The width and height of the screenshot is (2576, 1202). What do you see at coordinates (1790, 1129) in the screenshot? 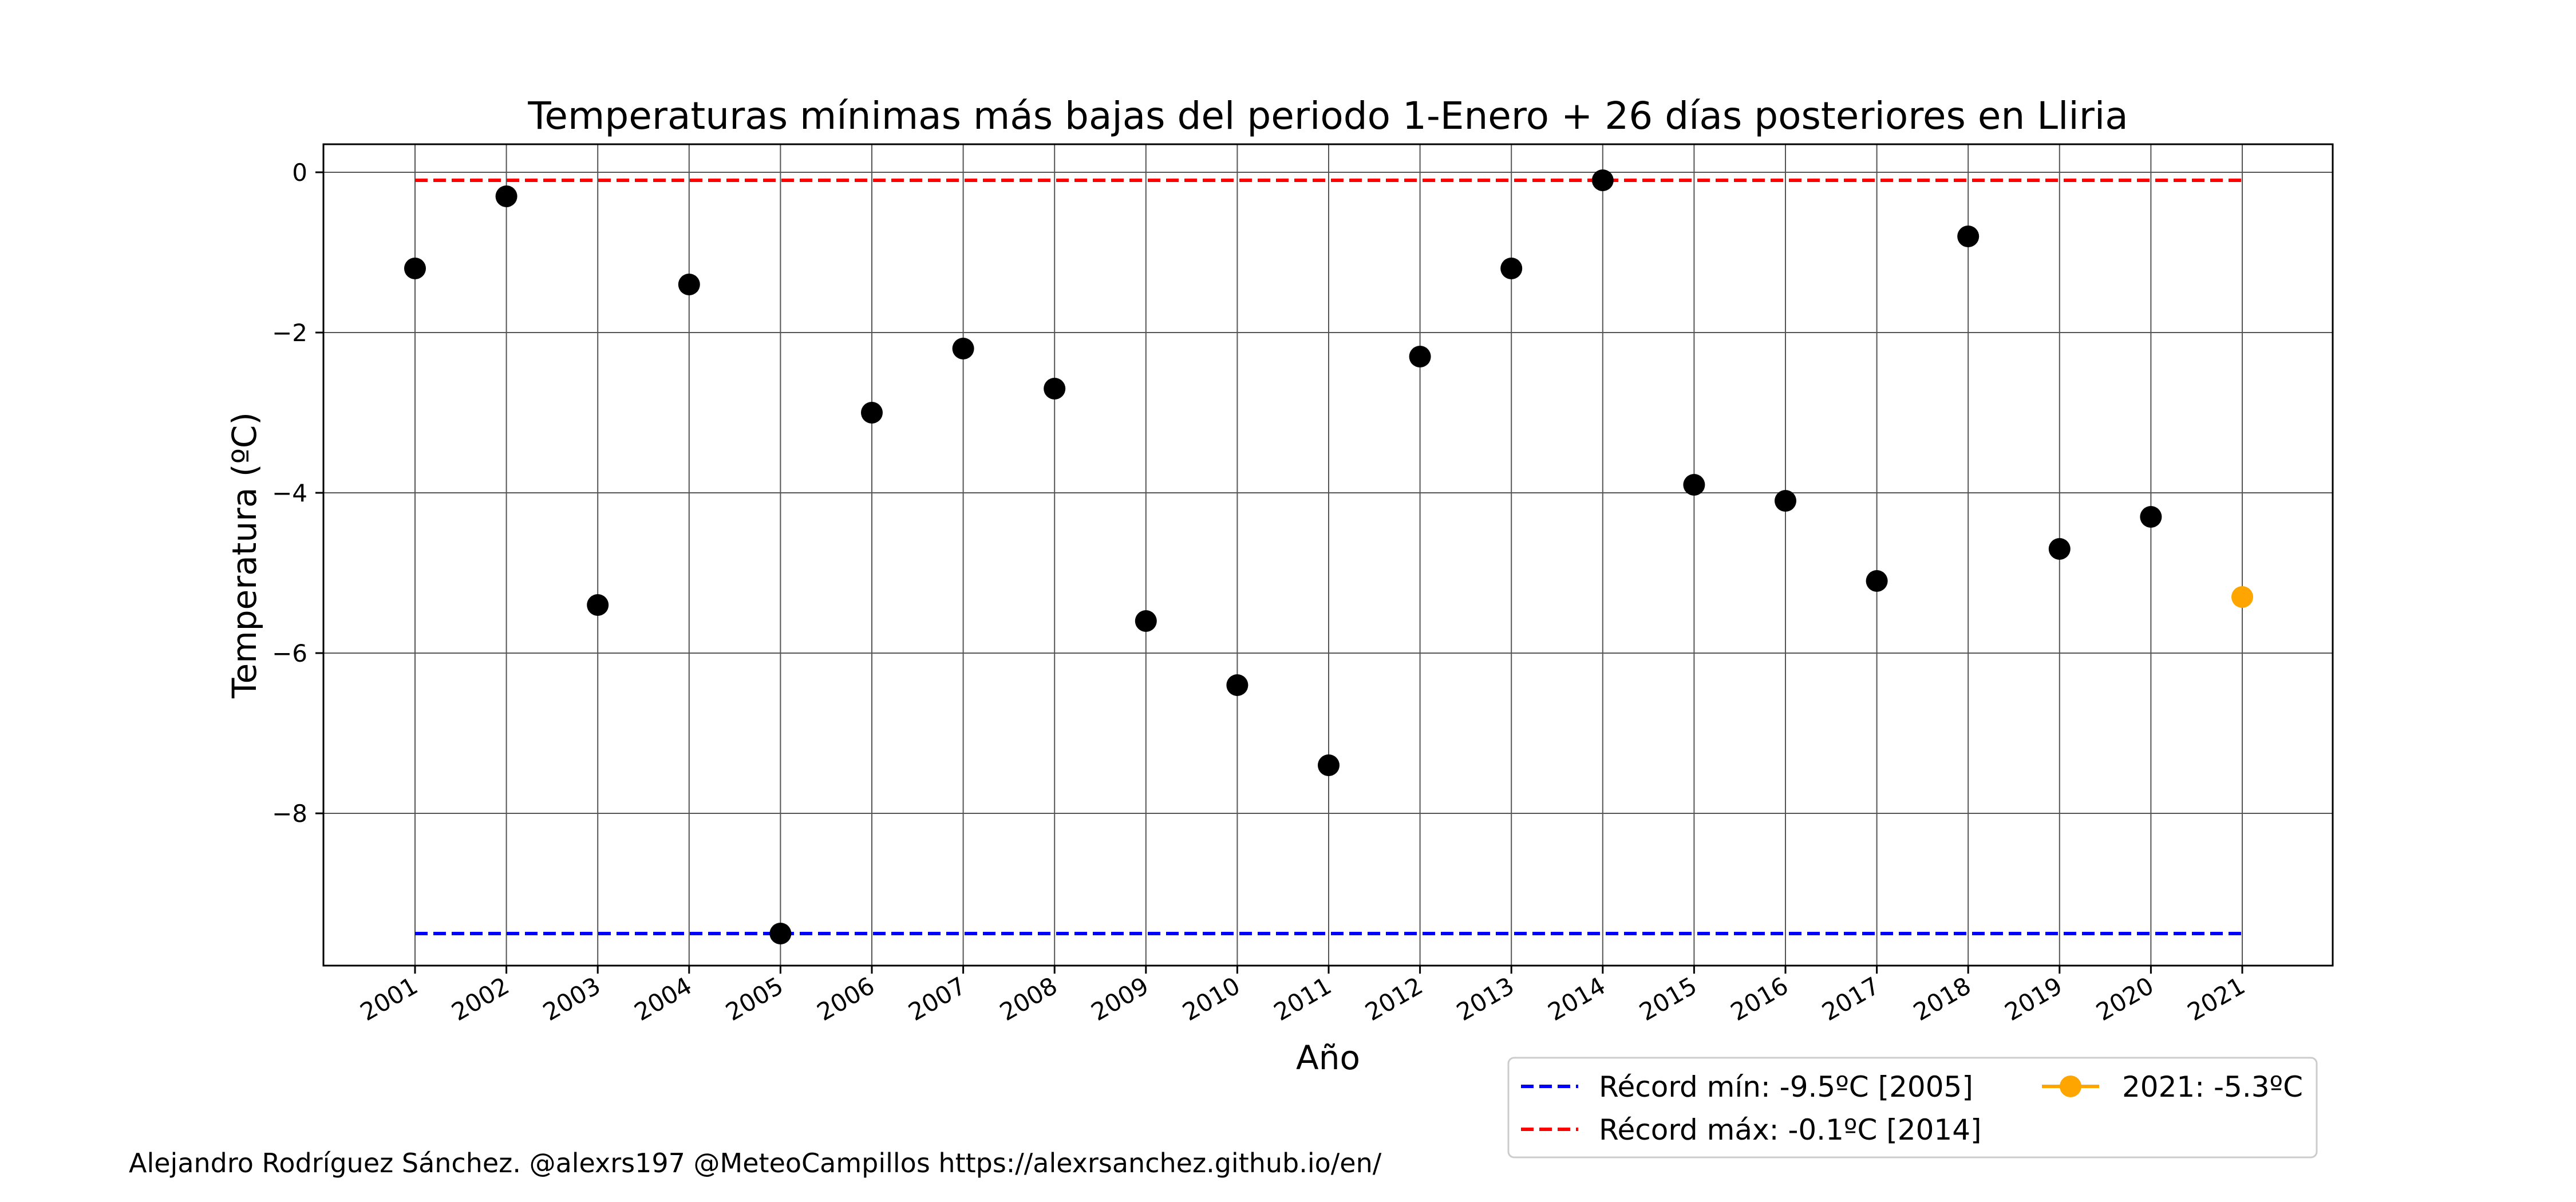
I see `legend-label-record-max: Récord máx: -0.1ºC [2014]` at bounding box center [1790, 1129].